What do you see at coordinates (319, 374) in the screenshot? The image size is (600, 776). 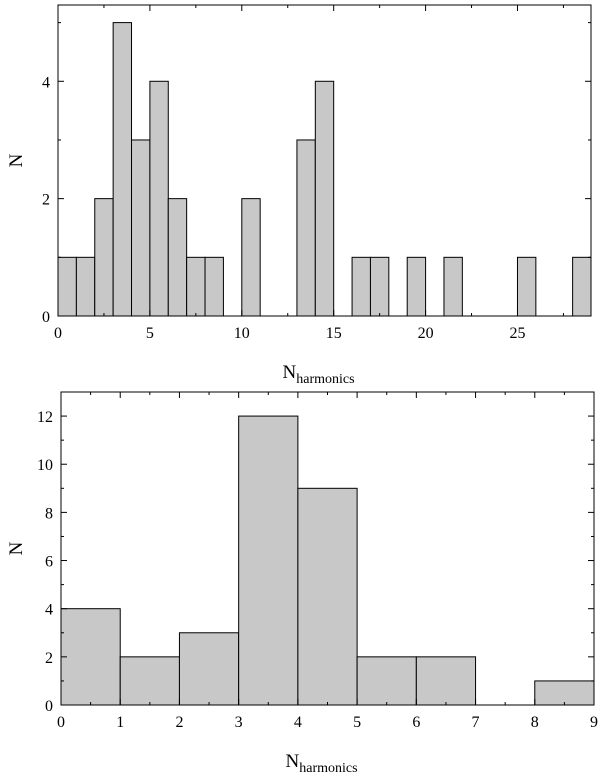 I see `top-x-axis-title: Nharmonics` at bounding box center [319, 374].